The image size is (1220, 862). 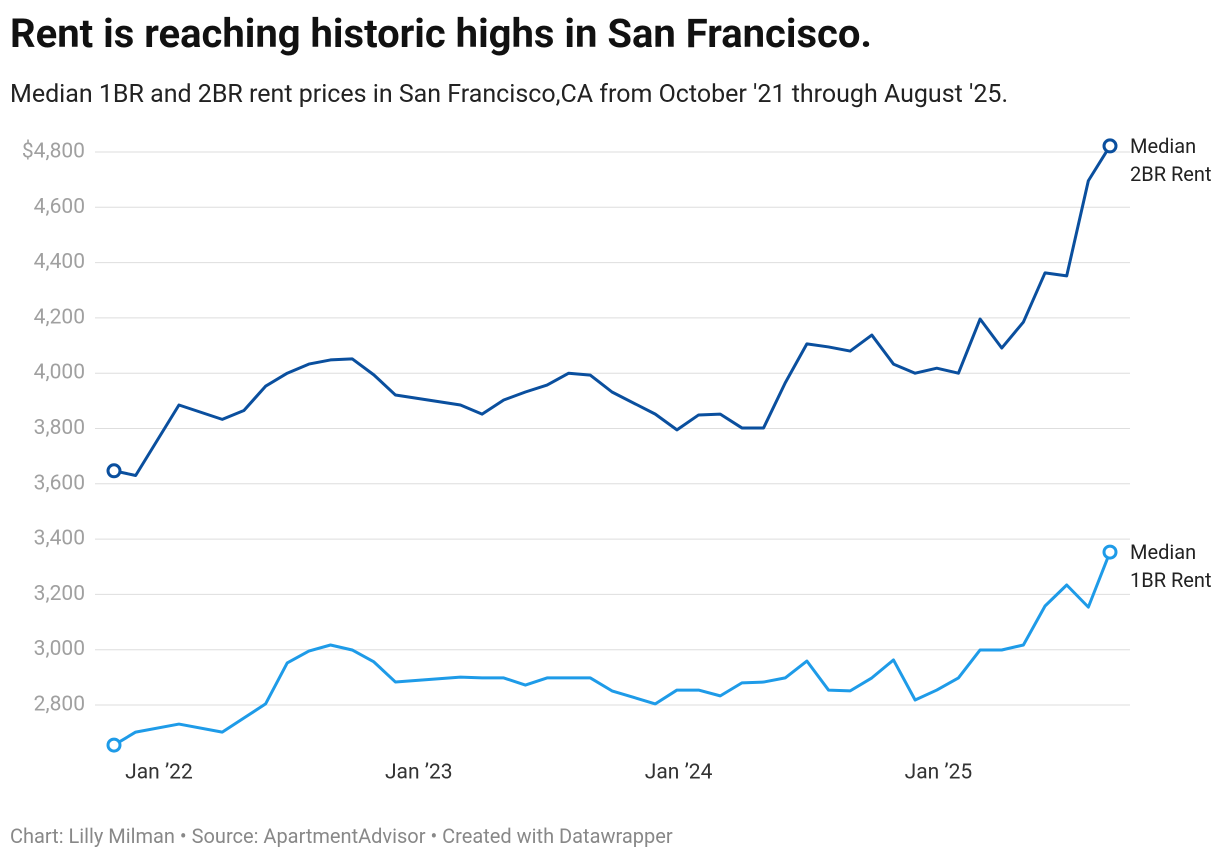 What do you see at coordinates (59, 373) in the screenshot?
I see `y-tick-label: 4,000` at bounding box center [59, 373].